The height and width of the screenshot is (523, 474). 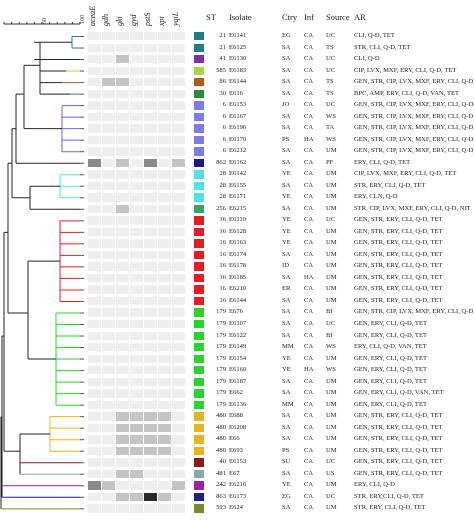 I want to click on st-value: 16, so click(x=222, y=231).